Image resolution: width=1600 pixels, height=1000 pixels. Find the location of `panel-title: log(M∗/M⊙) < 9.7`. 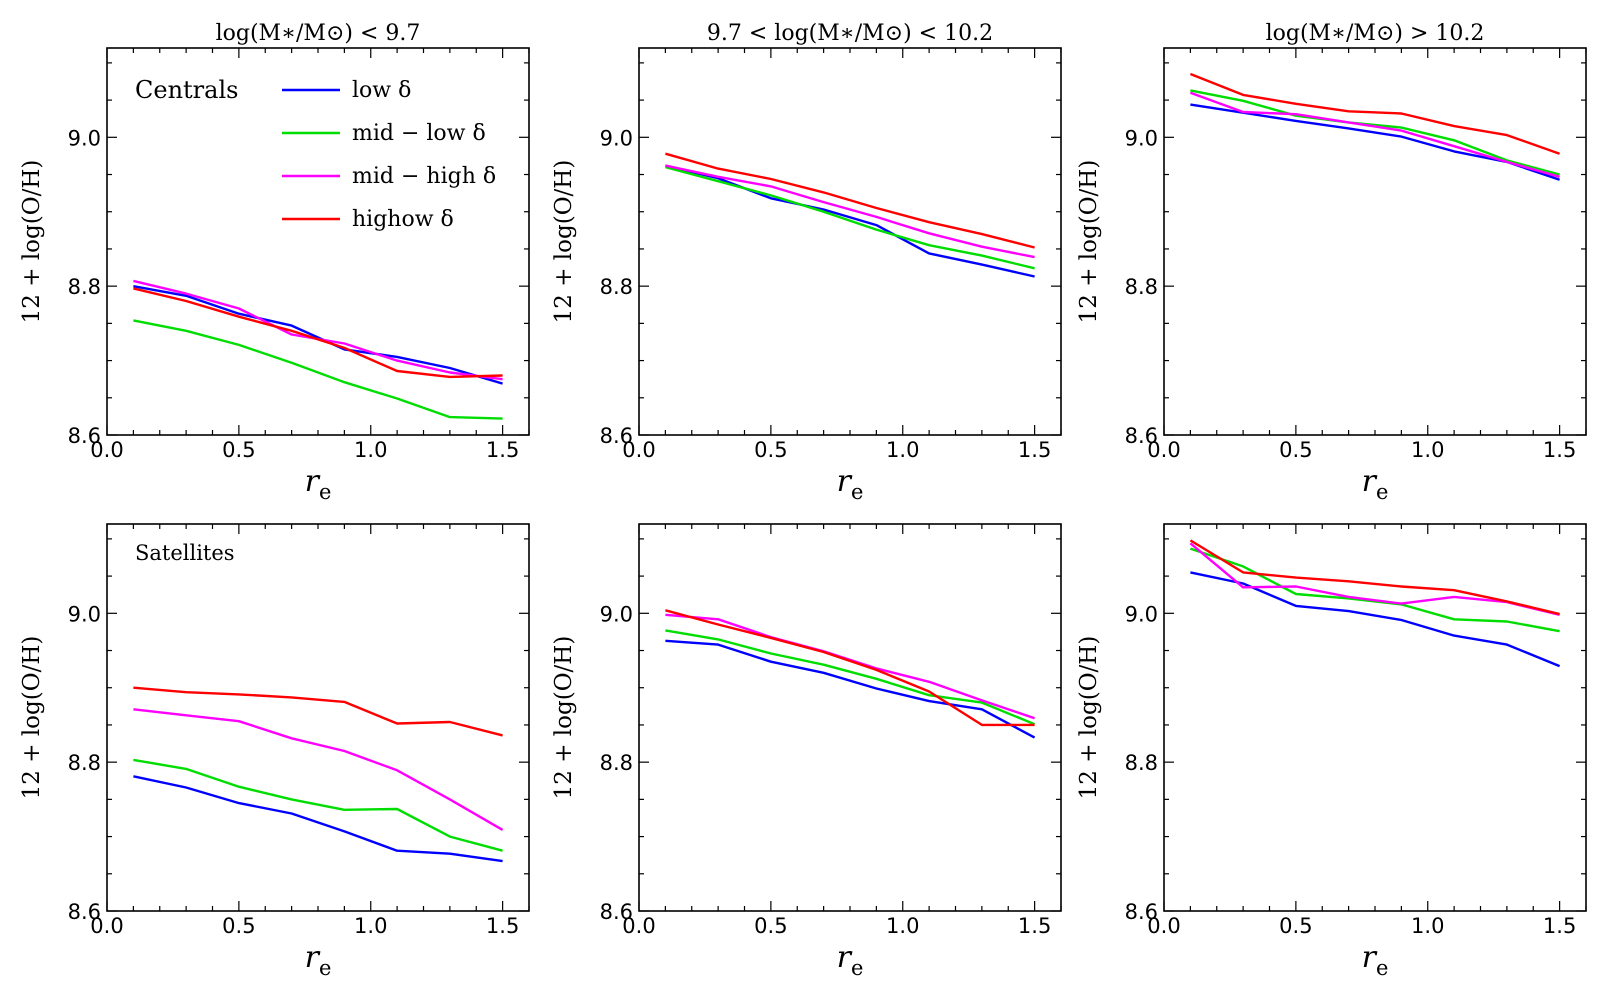

panel-title: log(M∗/M⊙) < 9.7 is located at coordinates (318, 33).